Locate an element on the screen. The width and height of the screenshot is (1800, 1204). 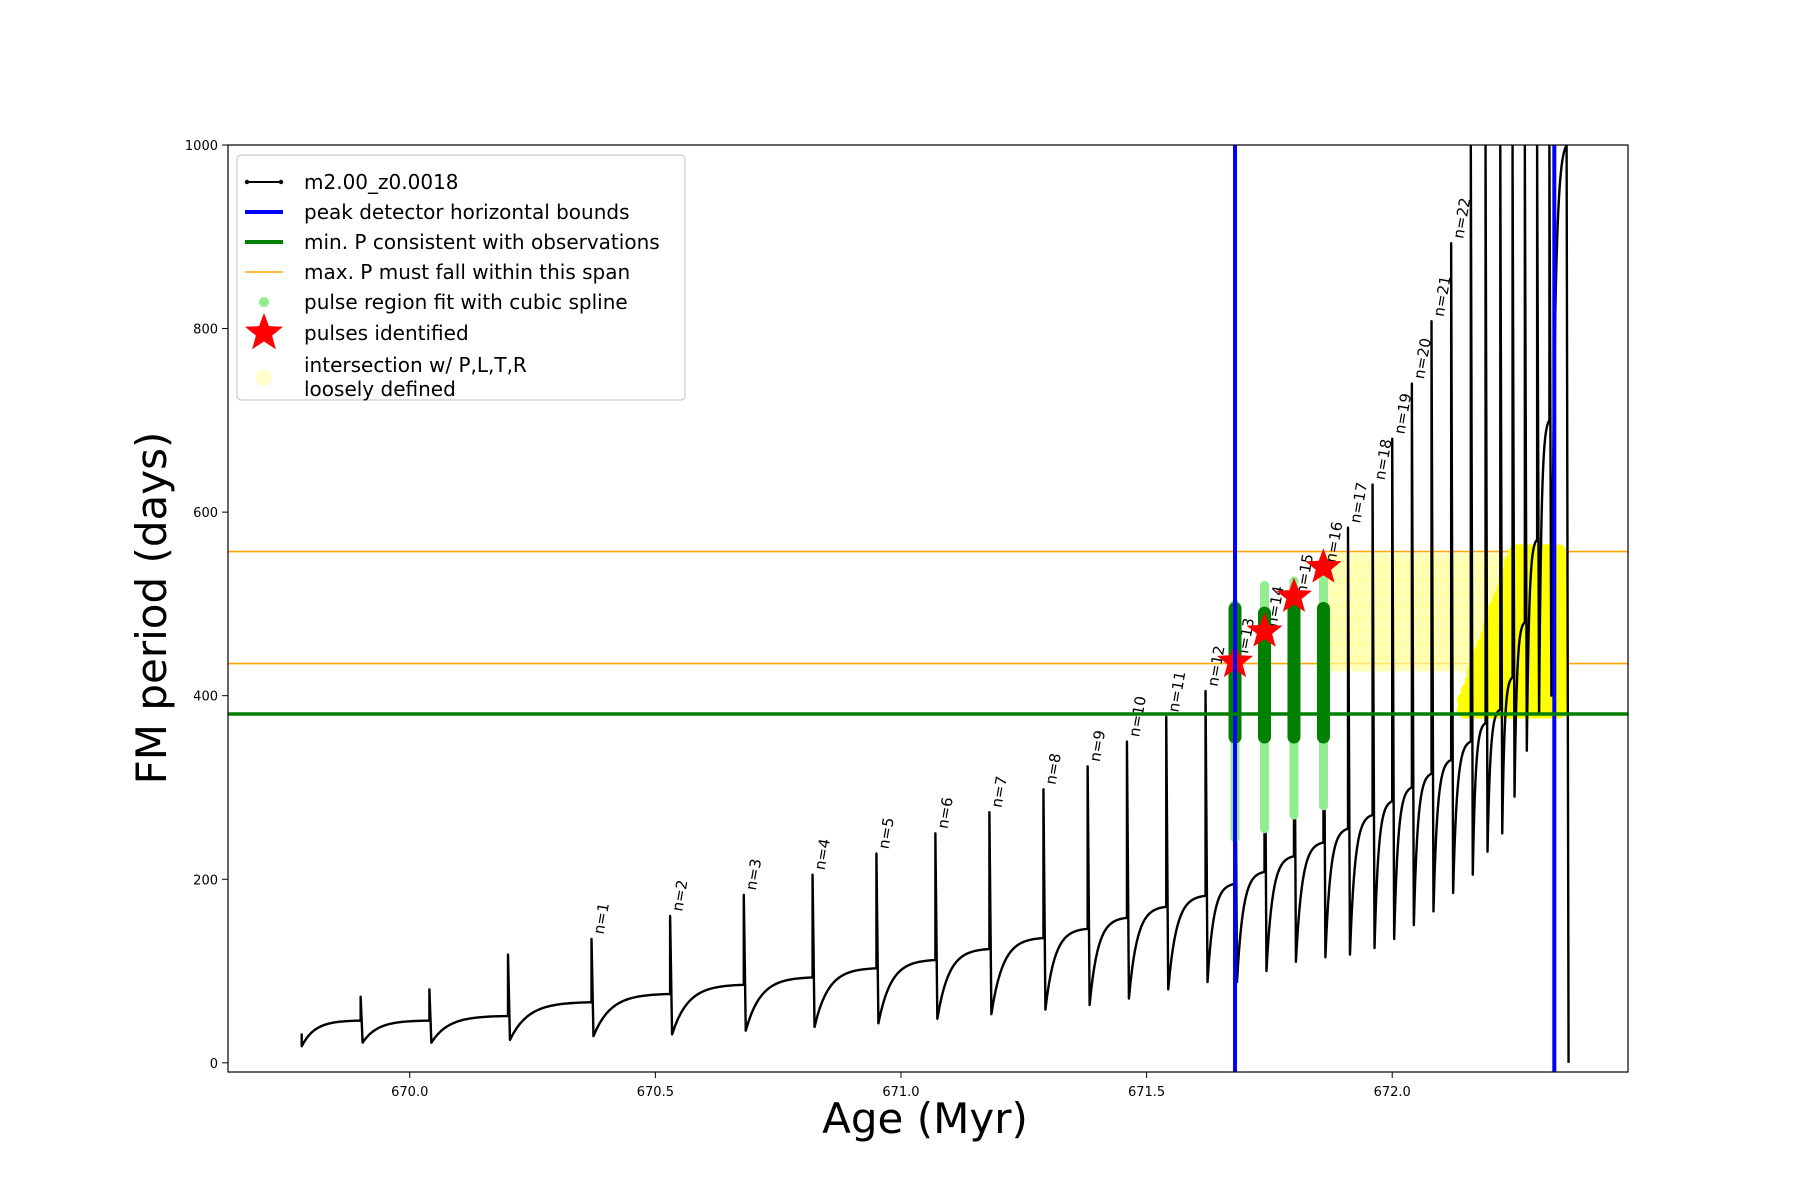
pulse-label: n=10 is located at coordinates (1137, 717).